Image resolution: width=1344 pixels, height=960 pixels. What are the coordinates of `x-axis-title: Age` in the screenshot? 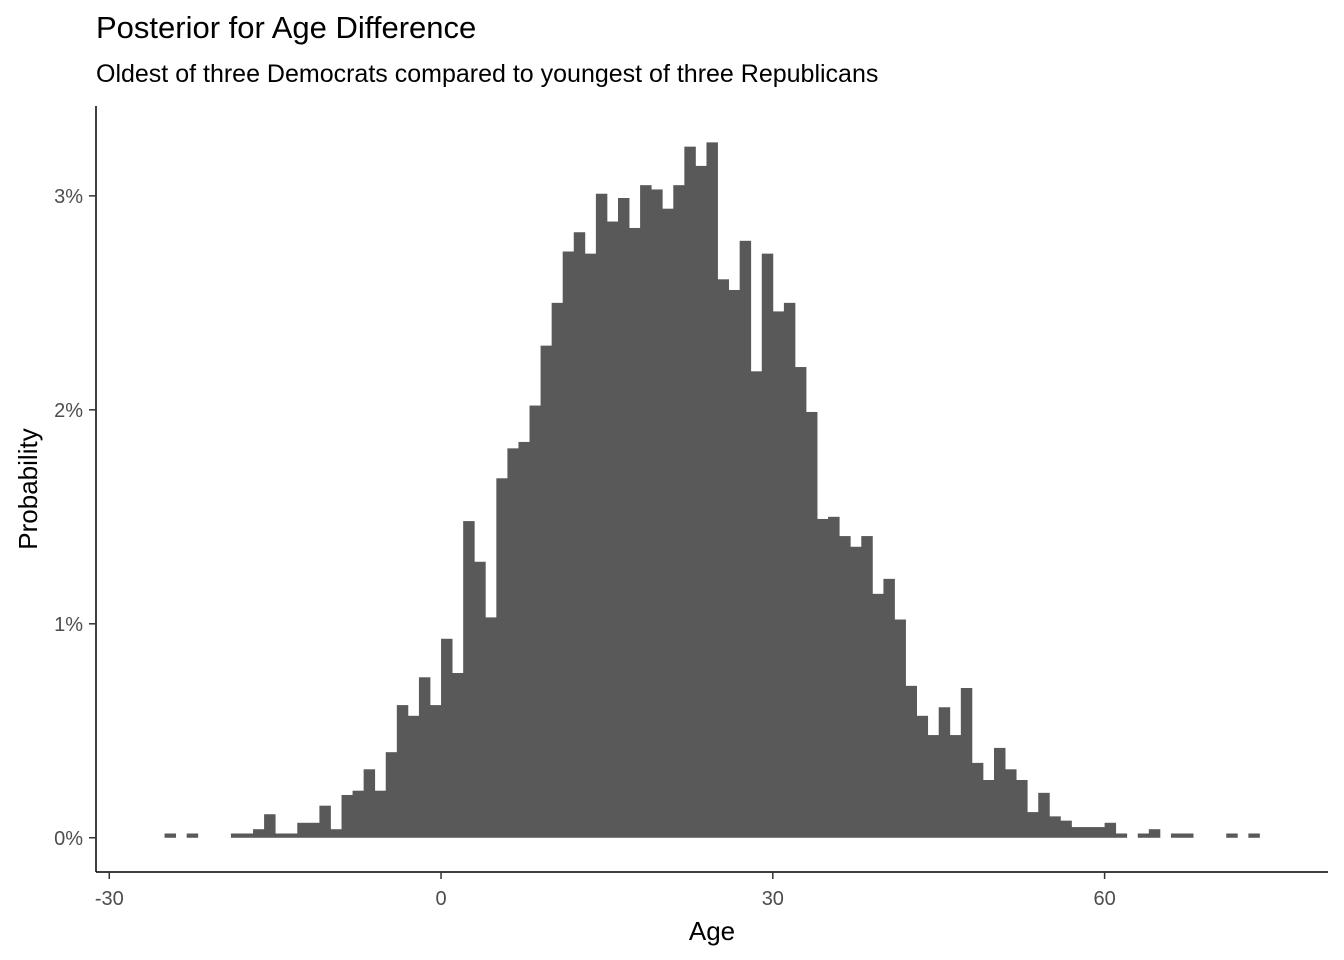 It's located at (712, 931).